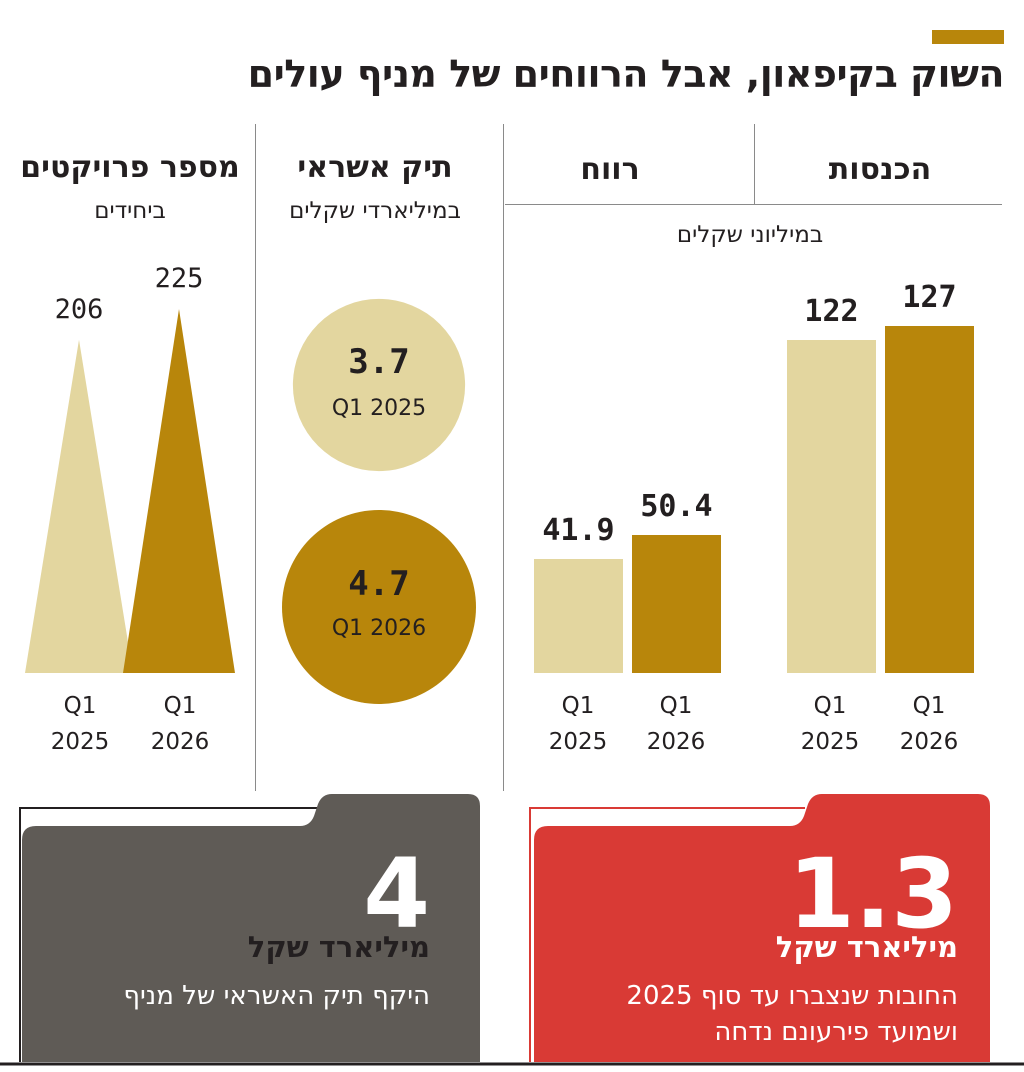 The width and height of the screenshot is (1024, 1072). What do you see at coordinates (79, 309) in the screenshot?
I see `projects-value-q1-2025: 206` at bounding box center [79, 309].